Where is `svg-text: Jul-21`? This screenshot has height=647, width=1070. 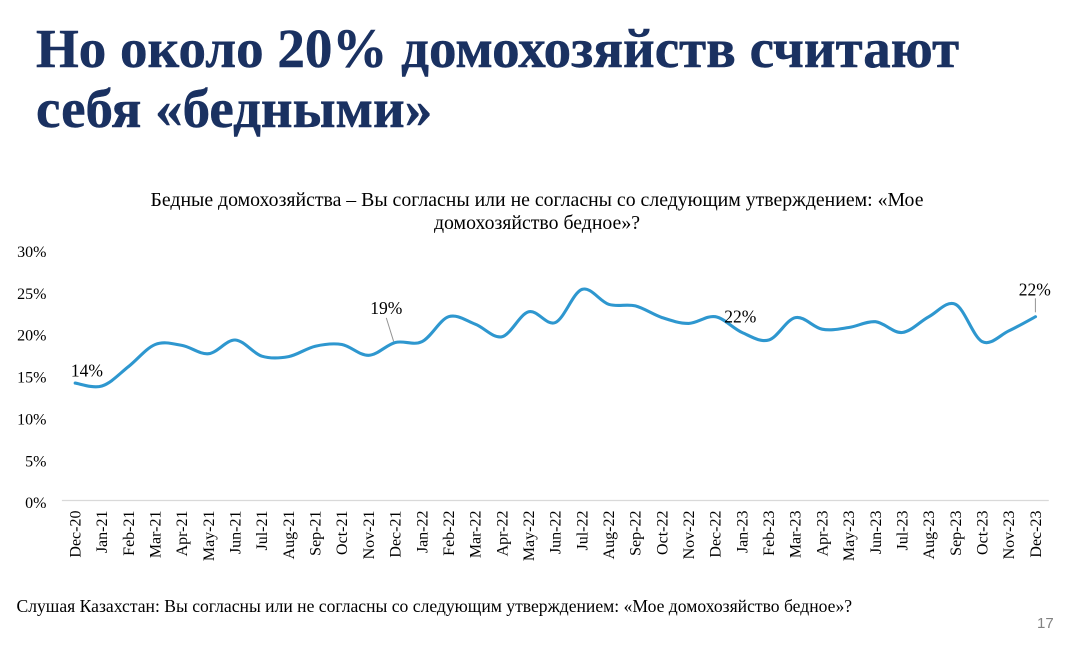
svg-text: Jul-21 is located at coordinates (262, 531).